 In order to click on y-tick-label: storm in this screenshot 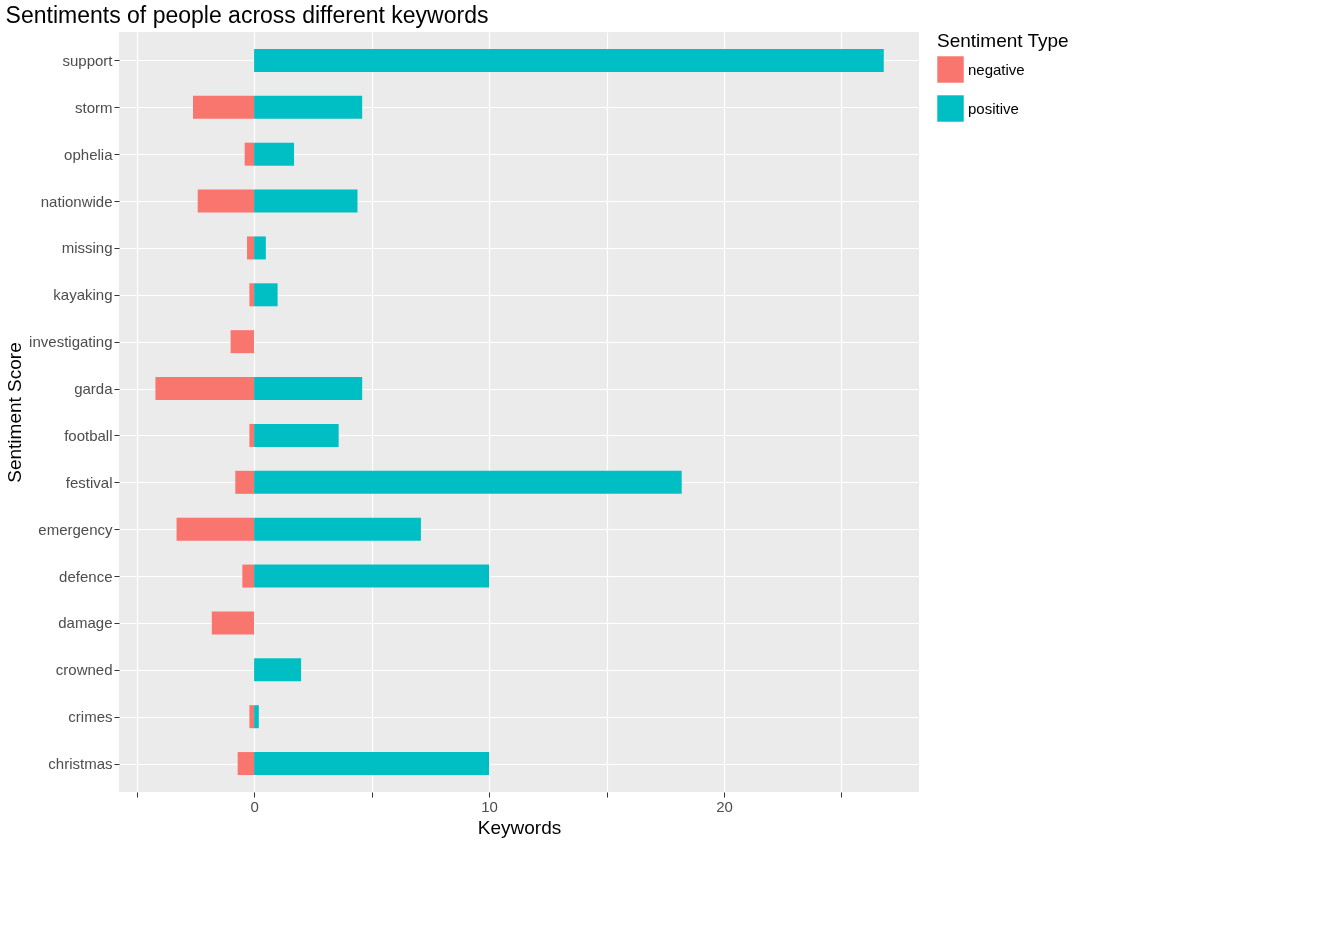, I will do `click(94, 107)`.